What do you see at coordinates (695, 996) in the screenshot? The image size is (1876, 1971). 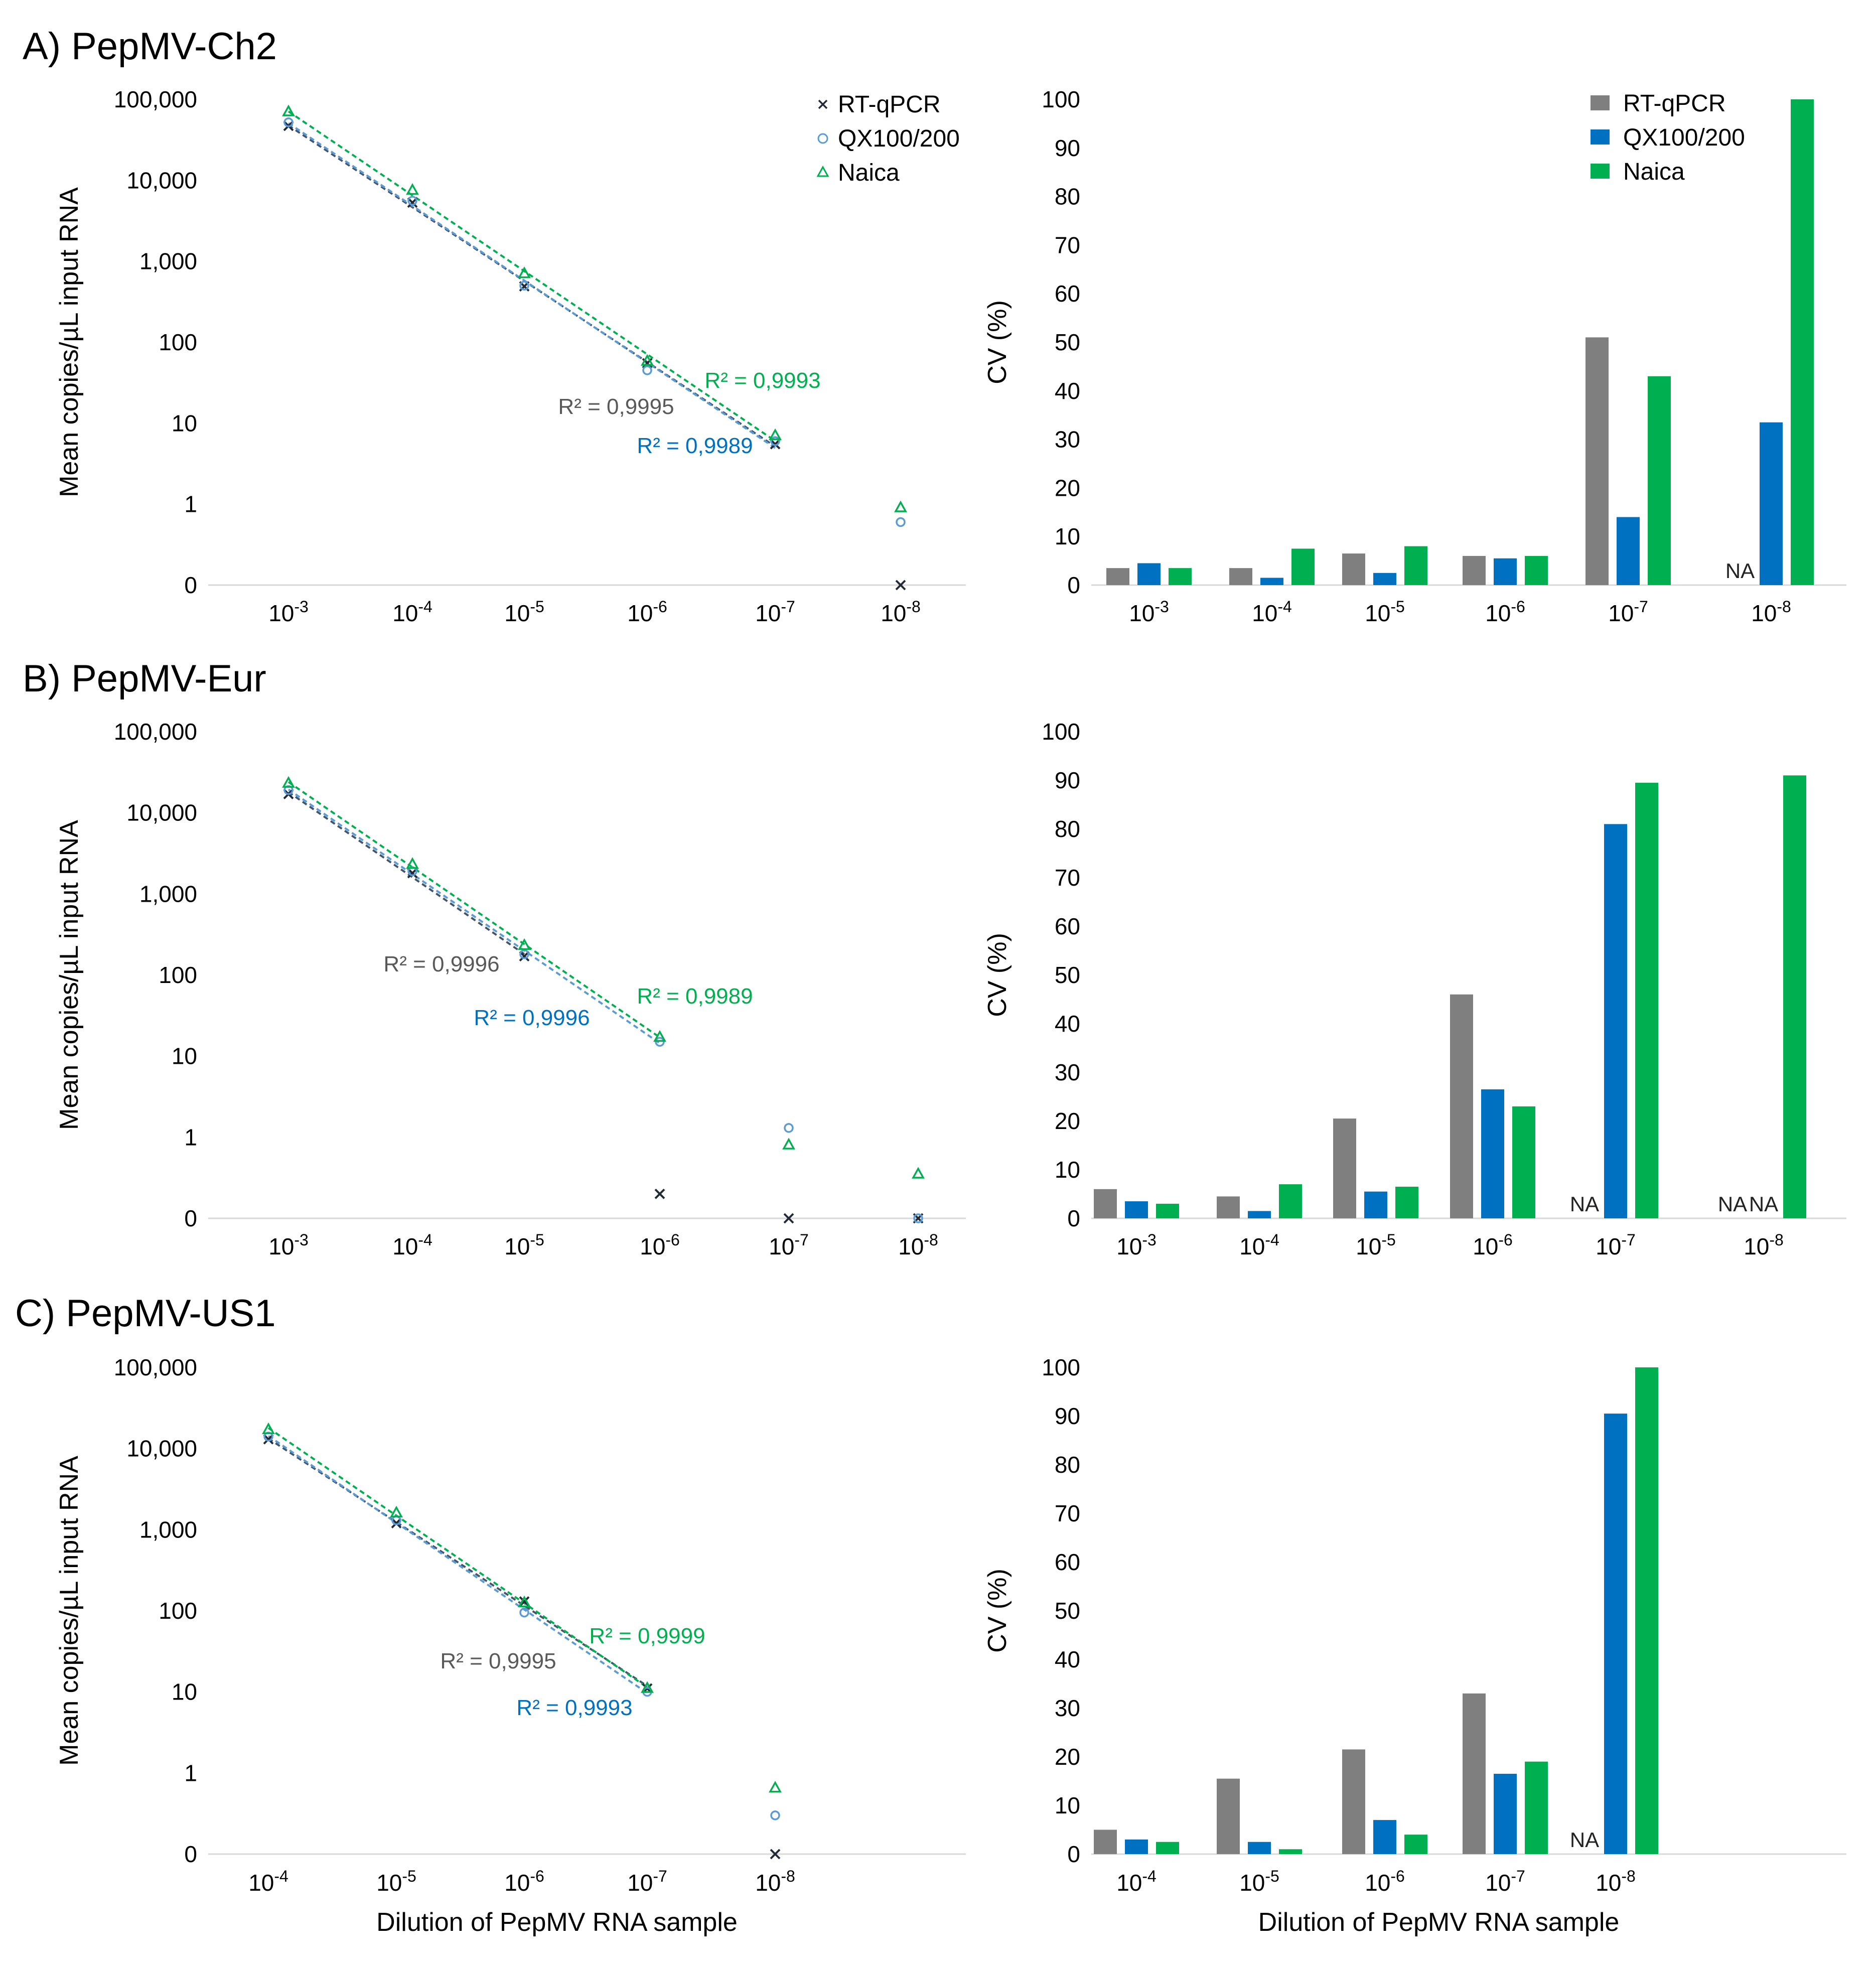 I see `r2-label: R² = 0,9989` at bounding box center [695, 996].